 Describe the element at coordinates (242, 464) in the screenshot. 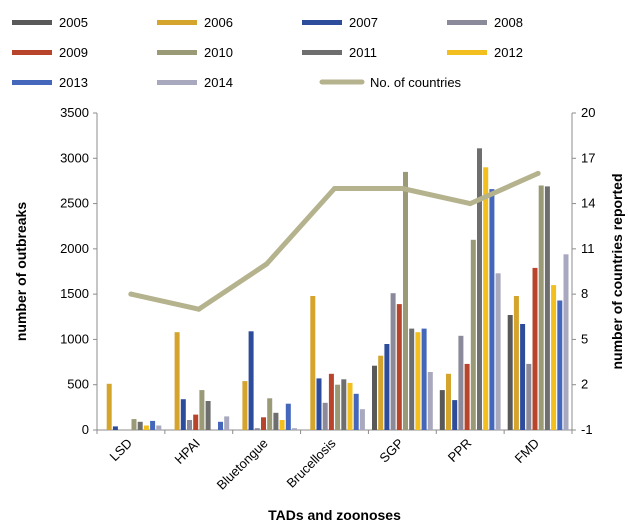

I see `x-tick-label: Bluetongue` at that location.